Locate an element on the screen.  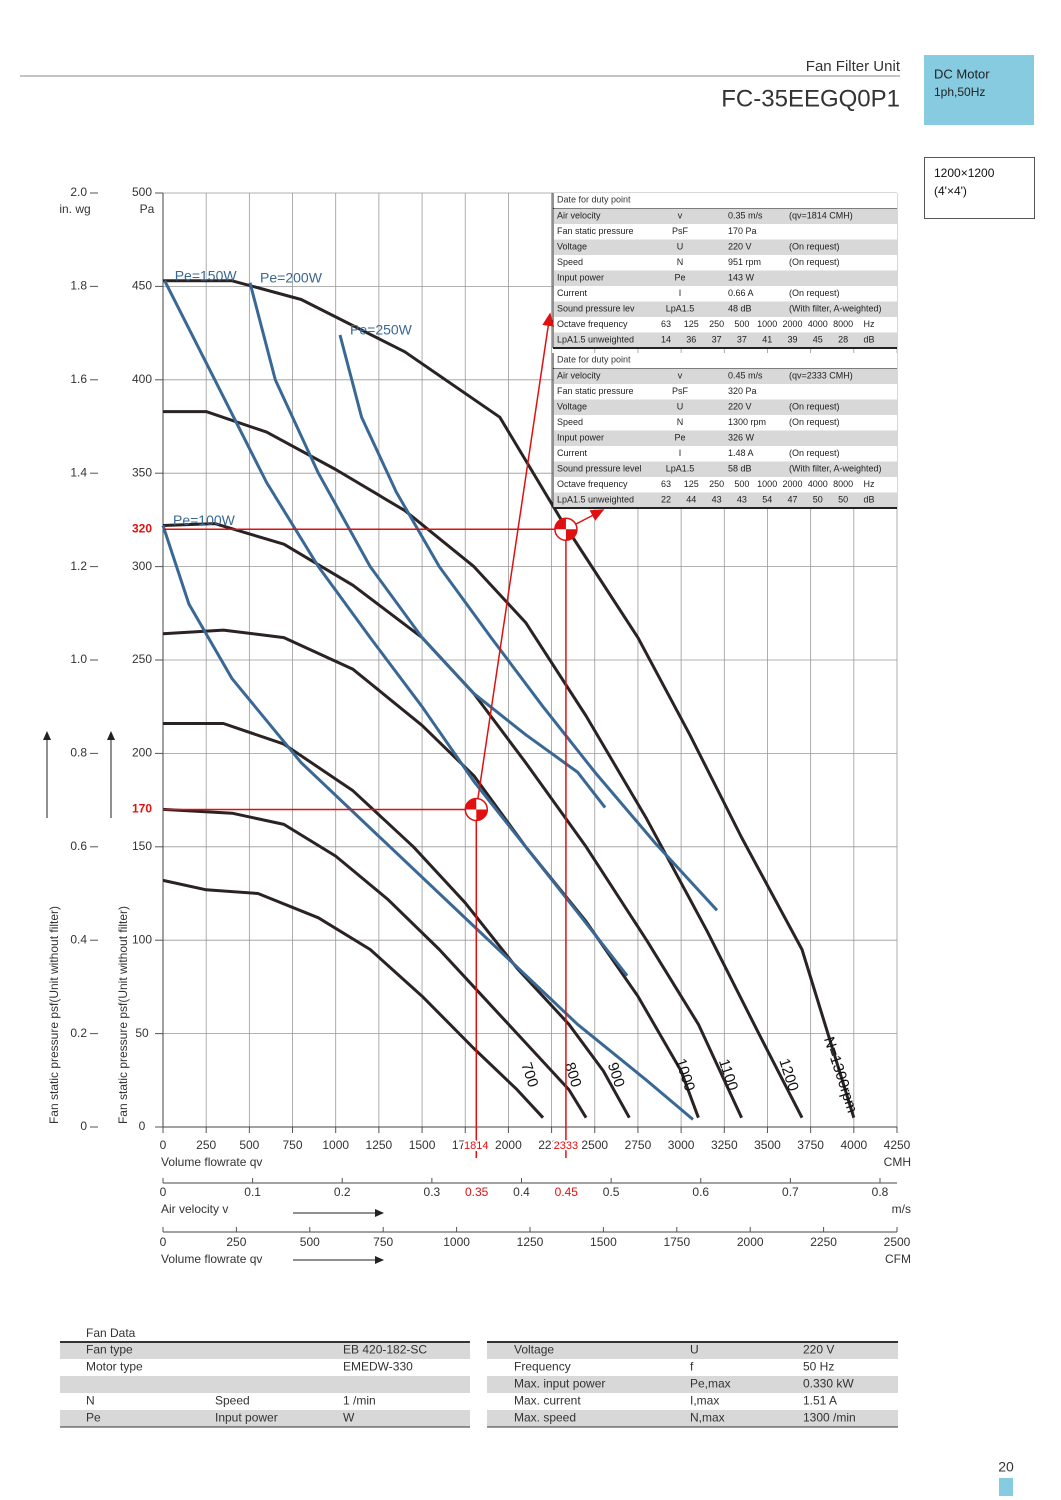
size-ft: (4'×4') is located at coordinates (950, 191).